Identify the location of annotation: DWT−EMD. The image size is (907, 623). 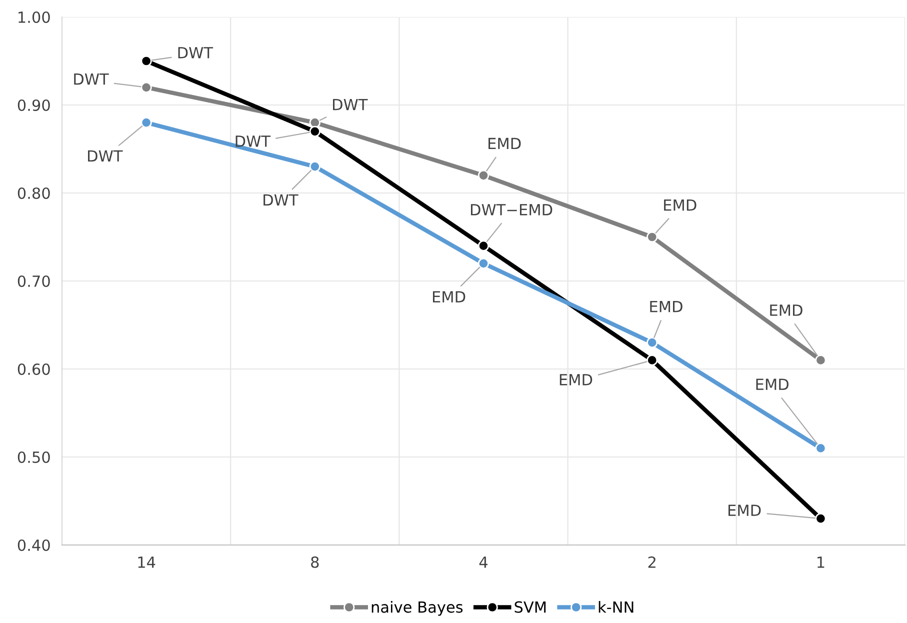
(511, 210).